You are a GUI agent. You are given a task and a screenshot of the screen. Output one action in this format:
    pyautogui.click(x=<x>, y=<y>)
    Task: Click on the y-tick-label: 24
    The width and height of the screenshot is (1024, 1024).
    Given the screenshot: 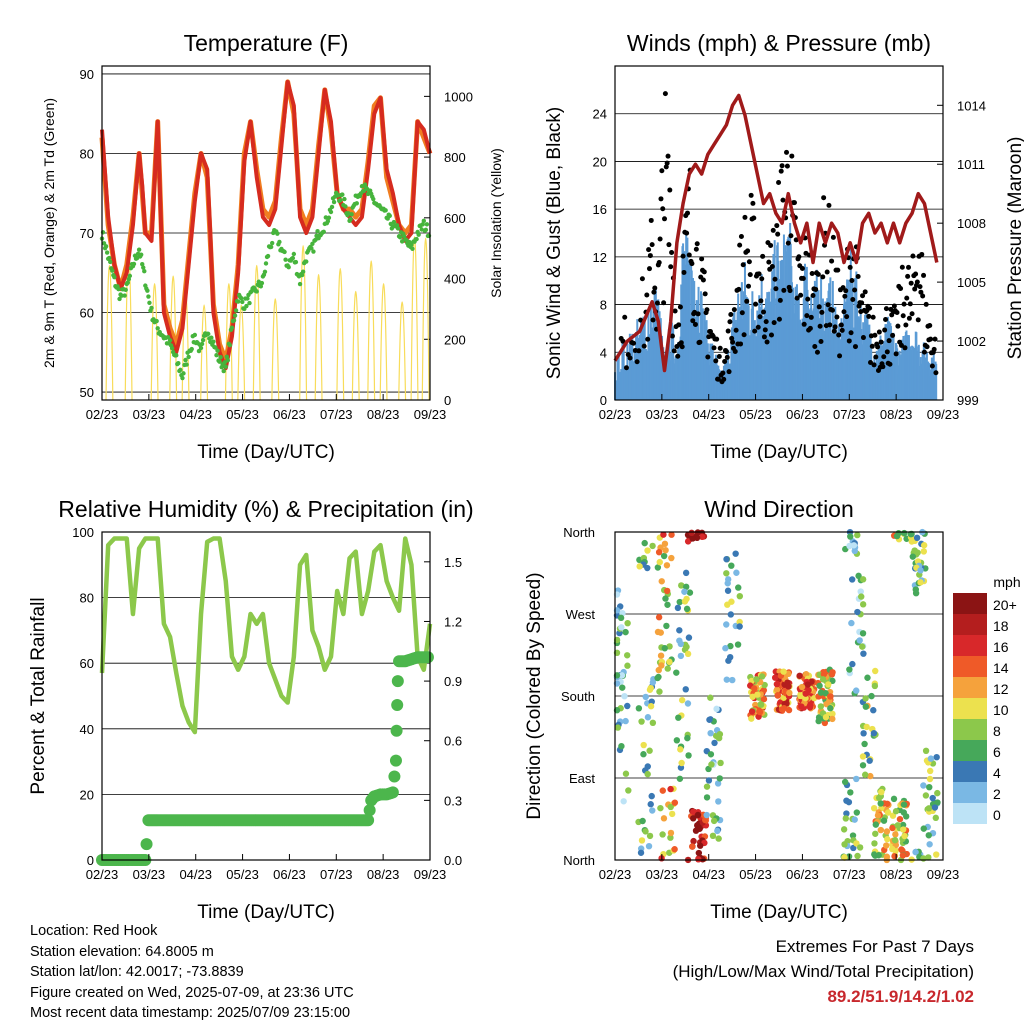 What is the action you would take?
    pyautogui.click(x=600, y=114)
    